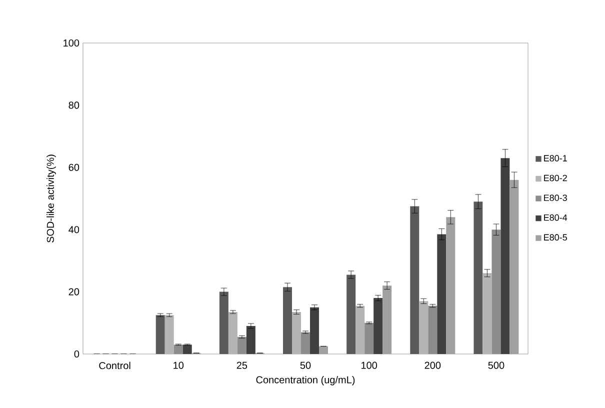 Image resolution: width=605 pixels, height=408 pixels. I want to click on x-tick-label: 10, so click(179, 365).